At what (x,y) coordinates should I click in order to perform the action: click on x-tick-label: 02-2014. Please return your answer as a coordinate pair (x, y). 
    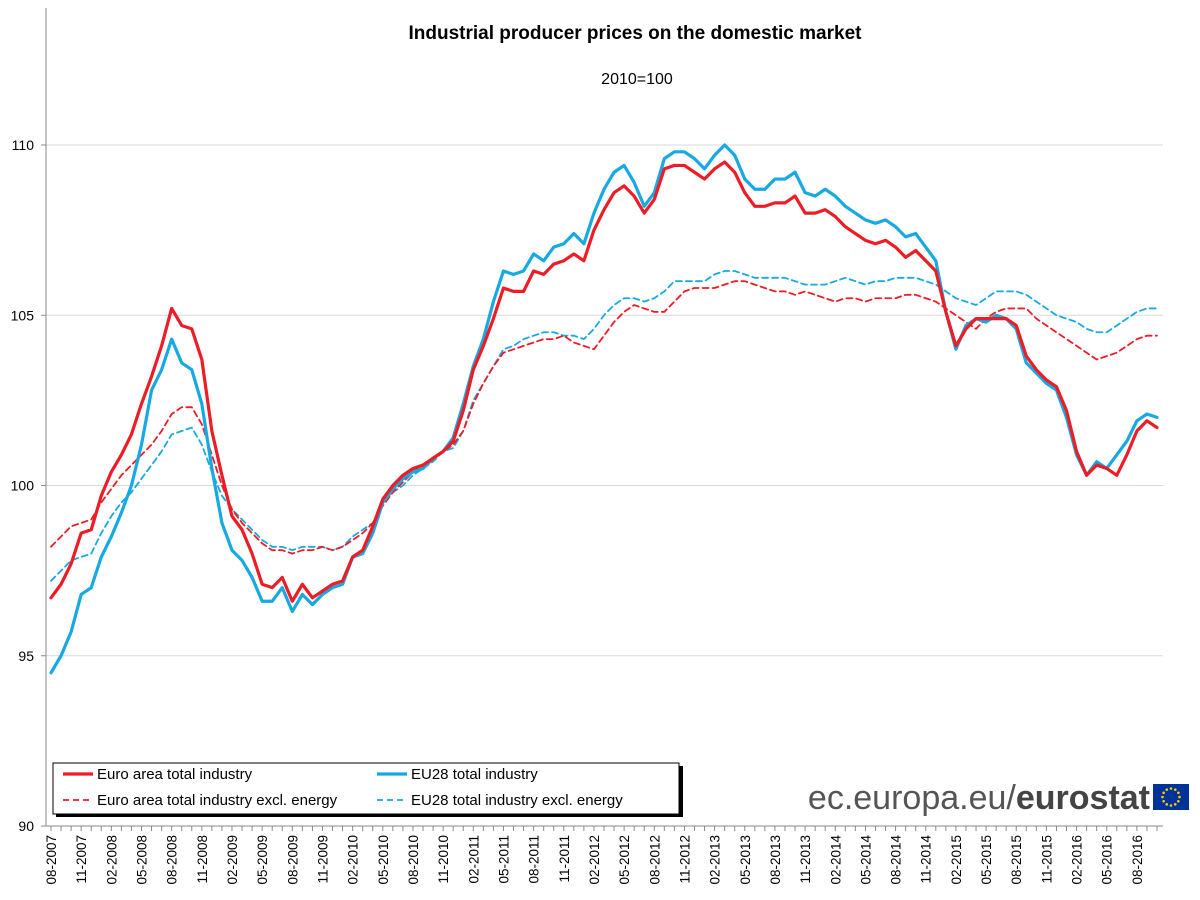
    Looking at the image, I should click on (835, 860).